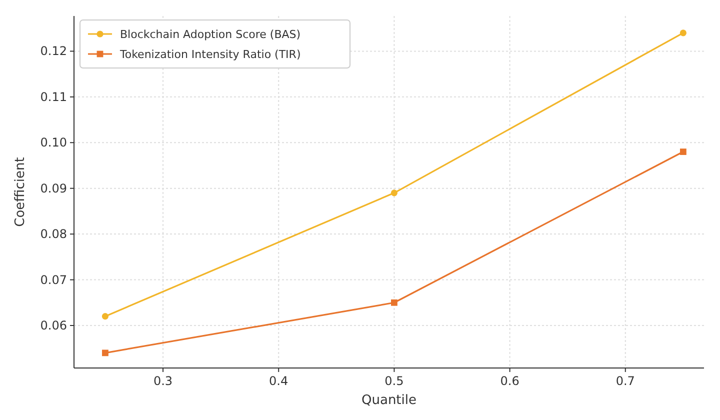 This screenshot has width=720, height=420. What do you see at coordinates (53, 97) in the screenshot?
I see `y-tick-label: 0.11` at bounding box center [53, 97].